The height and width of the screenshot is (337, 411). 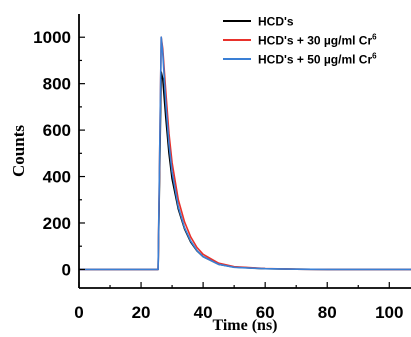 What do you see at coordinates (57, 177) in the screenshot?
I see `y-tick-label: 400` at bounding box center [57, 177].